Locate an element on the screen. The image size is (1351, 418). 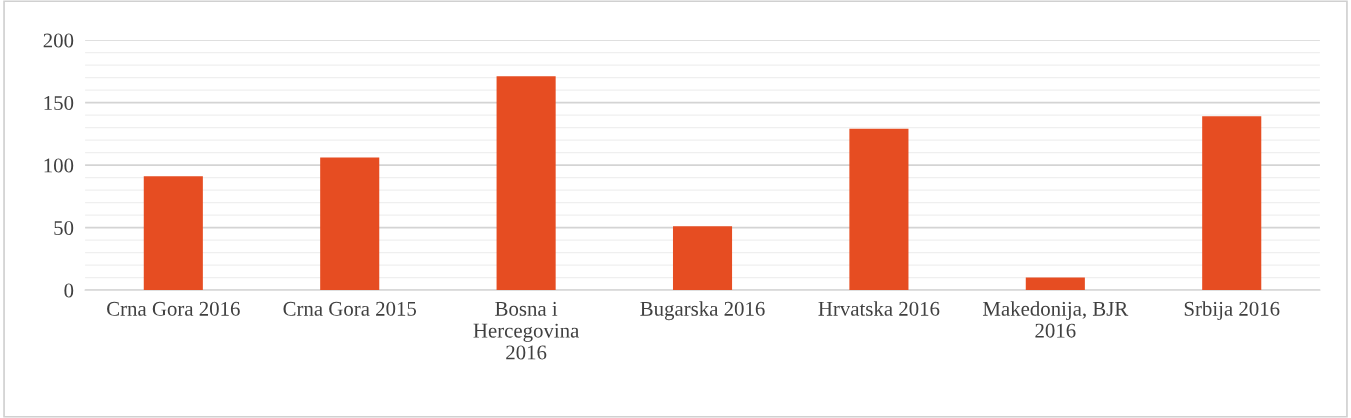
x-tick-label: Makedonija, BJR 2016 is located at coordinates (1056, 319).